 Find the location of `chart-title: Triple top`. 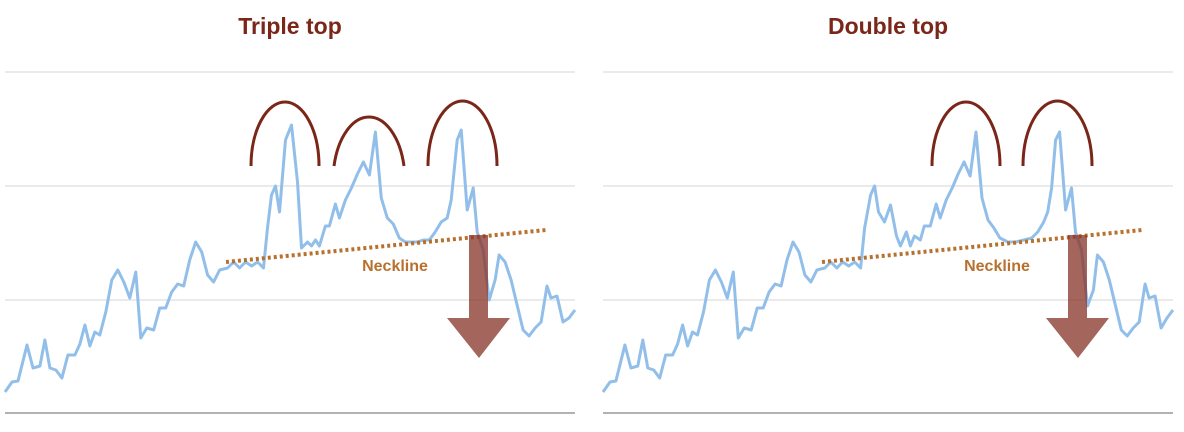

chart-title: Triple top is located at coordinates (290, 26).